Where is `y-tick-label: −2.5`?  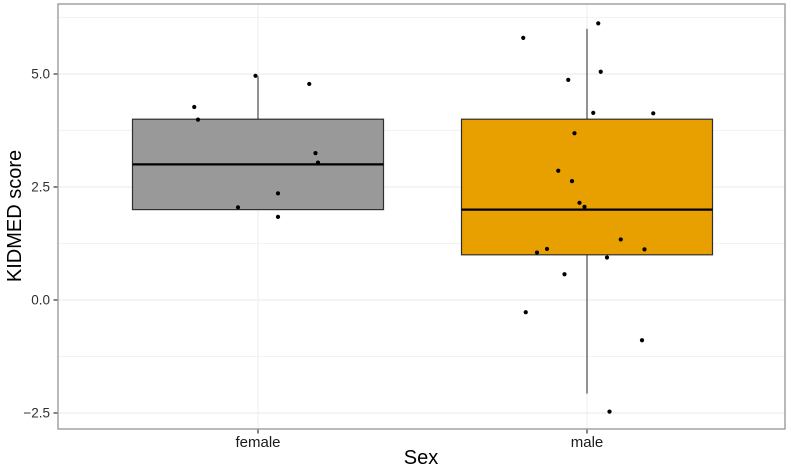
y-tick-label: −2.5 is located at coordinates (36, 413).